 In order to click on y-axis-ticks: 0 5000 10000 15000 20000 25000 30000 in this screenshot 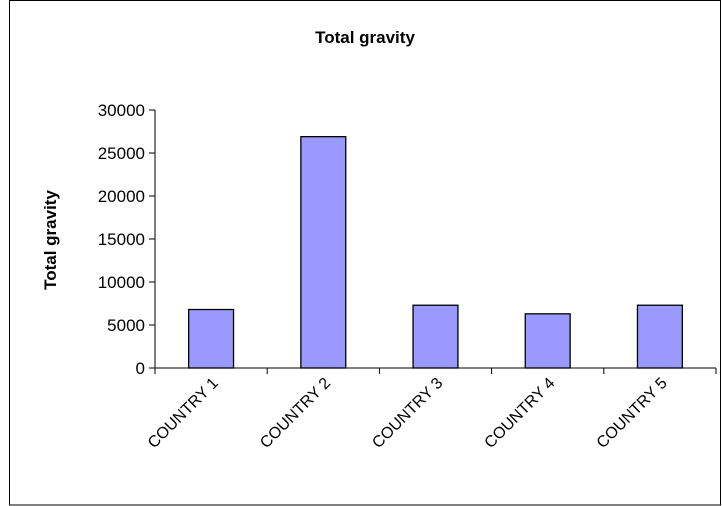, I will do `click(126, 239)`.